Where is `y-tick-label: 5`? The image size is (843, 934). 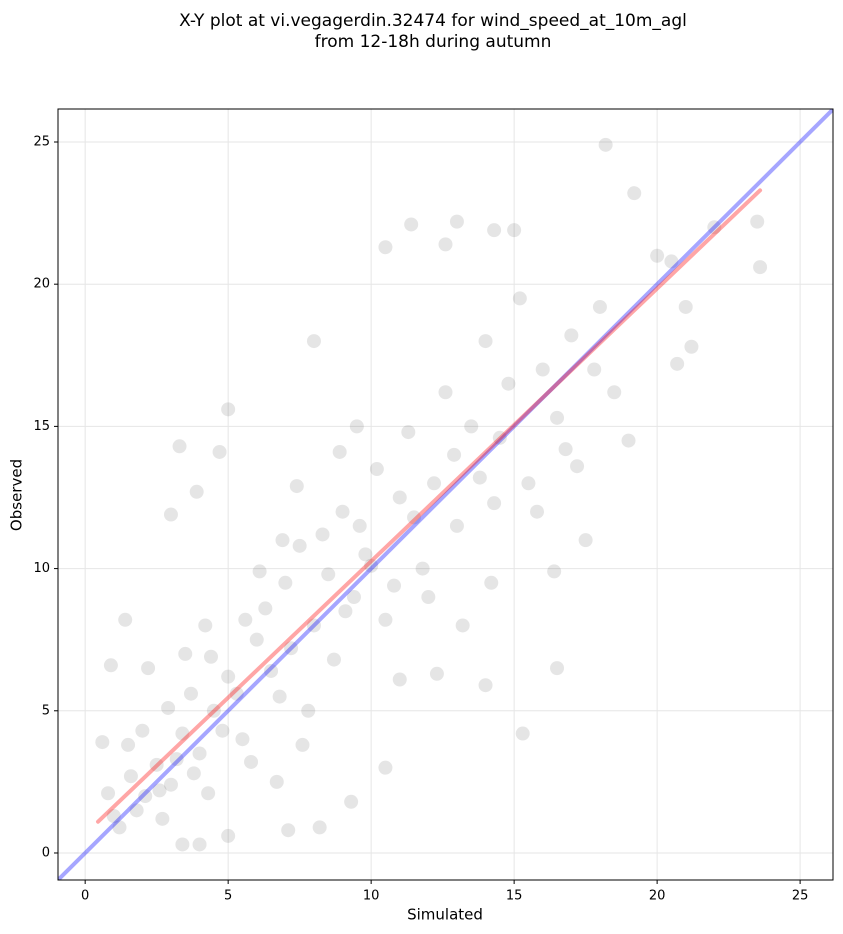 y-tick-label: 5 is located at coordinates (46, 710).